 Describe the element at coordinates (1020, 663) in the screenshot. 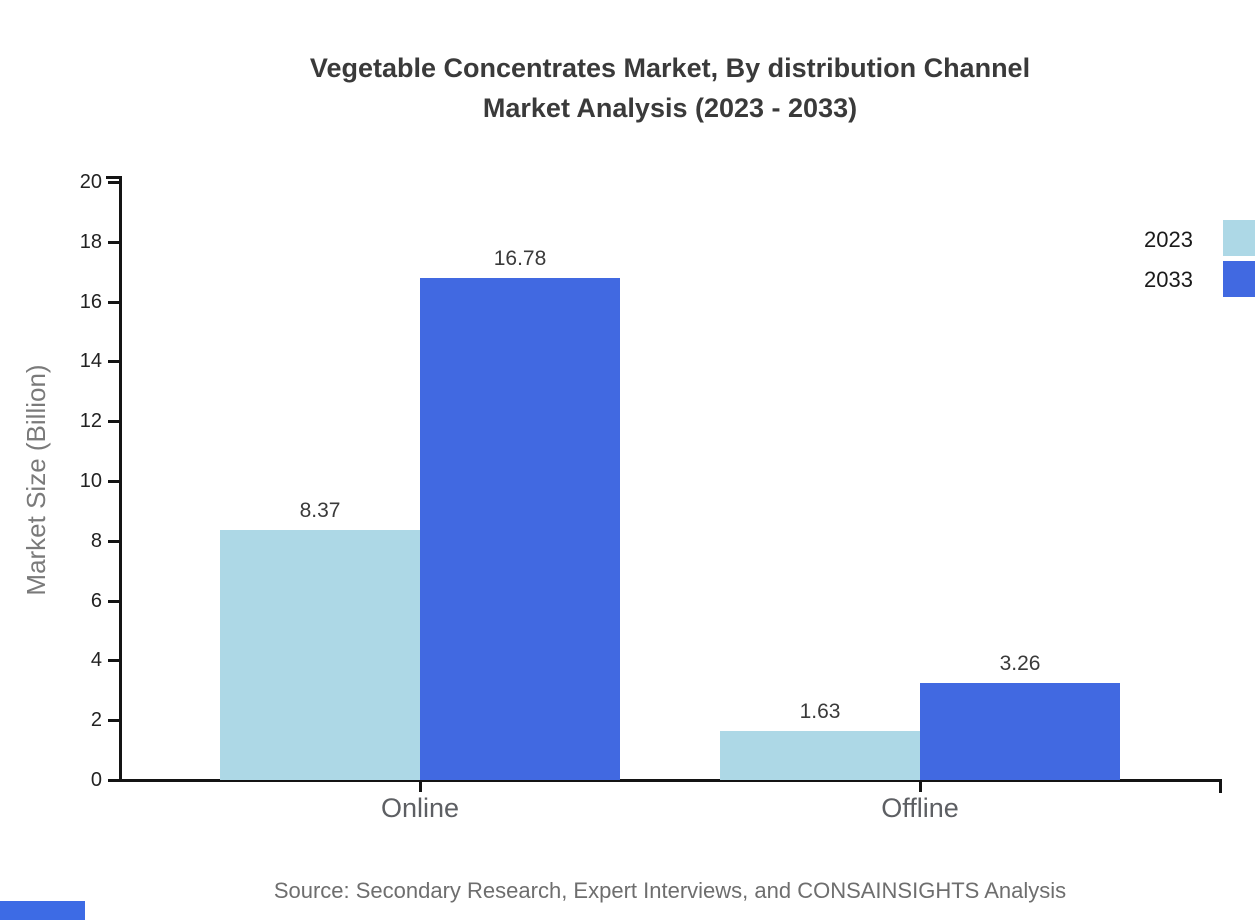

I see `bar-value-label: 3.26` at that location.